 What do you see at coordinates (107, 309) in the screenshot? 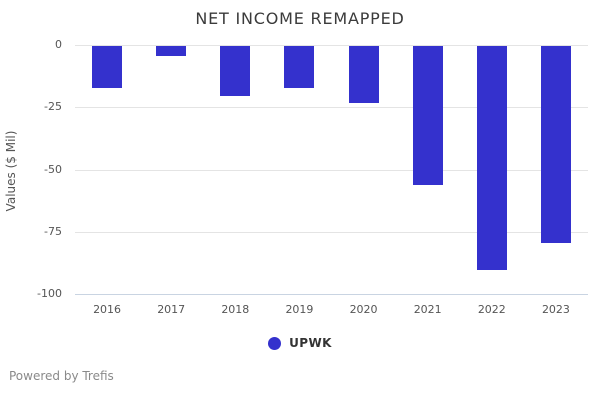
I see `x-tick-label-2016: 2016` at bounding box center [107, 309].